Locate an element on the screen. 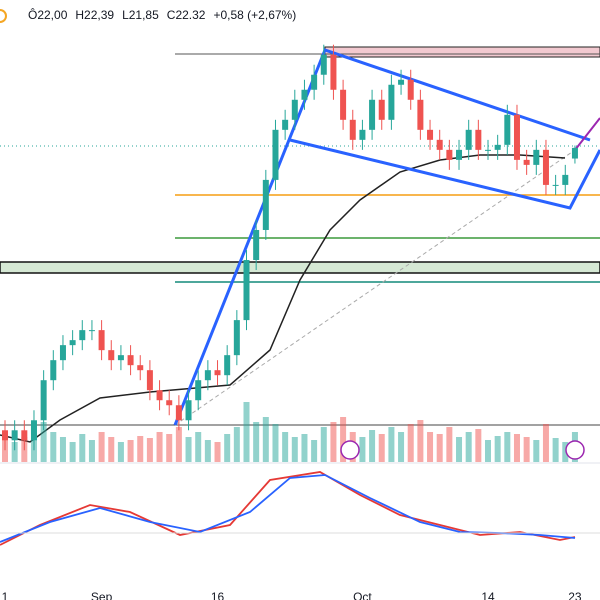 The height and width of the screenshot is (600, 600). macd-line is located at coordinates (288, 508).